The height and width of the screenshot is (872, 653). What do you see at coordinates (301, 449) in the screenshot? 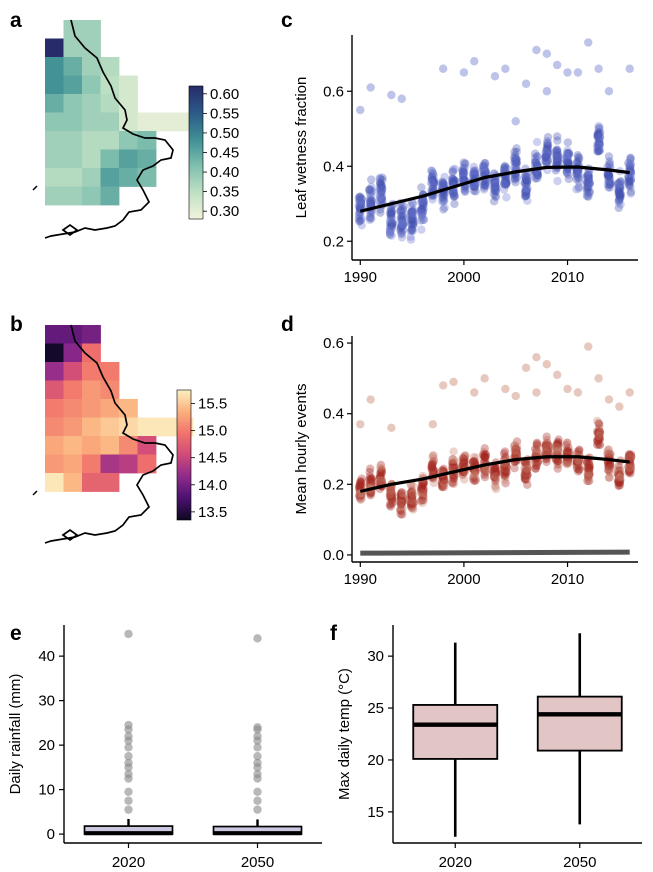
I see `y-axis-label: Mean hourly events` at bounding box center [301, 449].